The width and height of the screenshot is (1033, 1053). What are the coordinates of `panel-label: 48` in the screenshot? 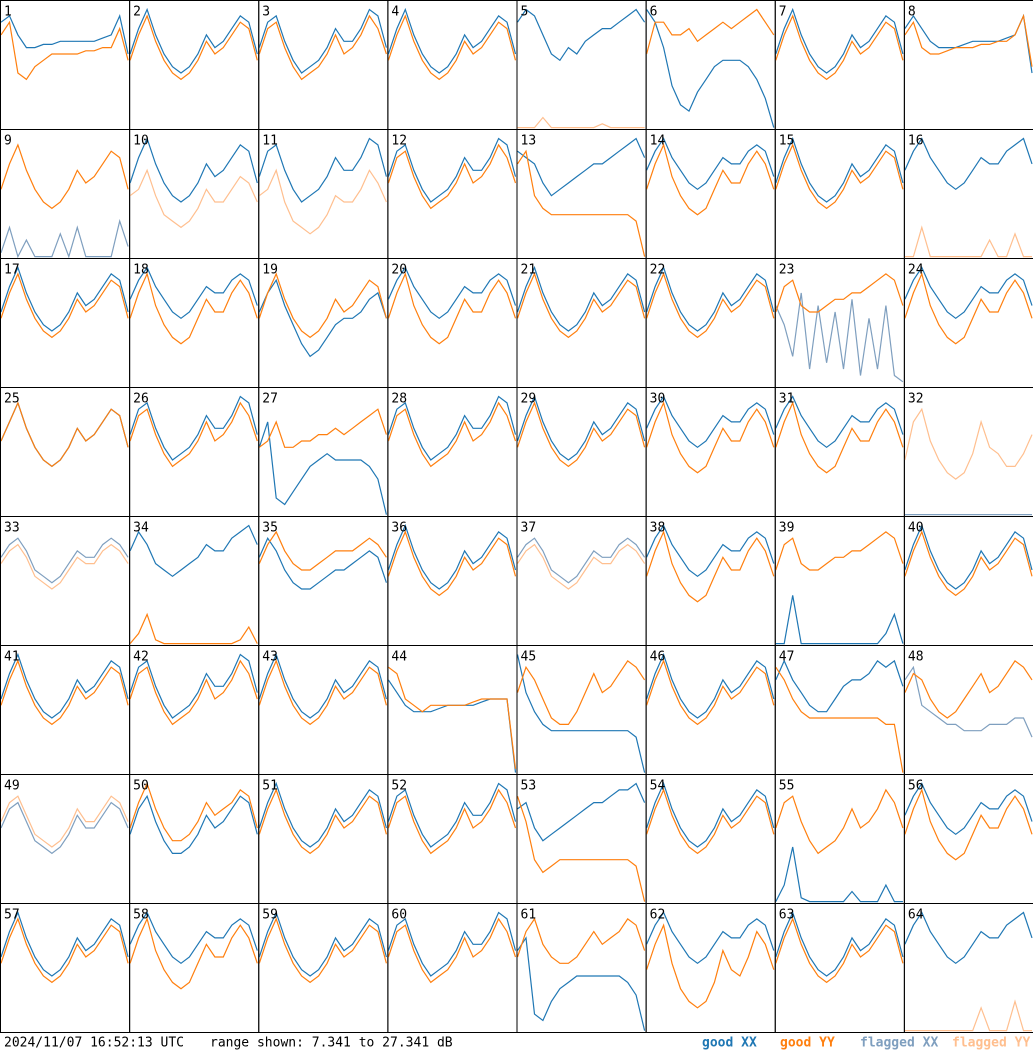 It's located at (916, 657).